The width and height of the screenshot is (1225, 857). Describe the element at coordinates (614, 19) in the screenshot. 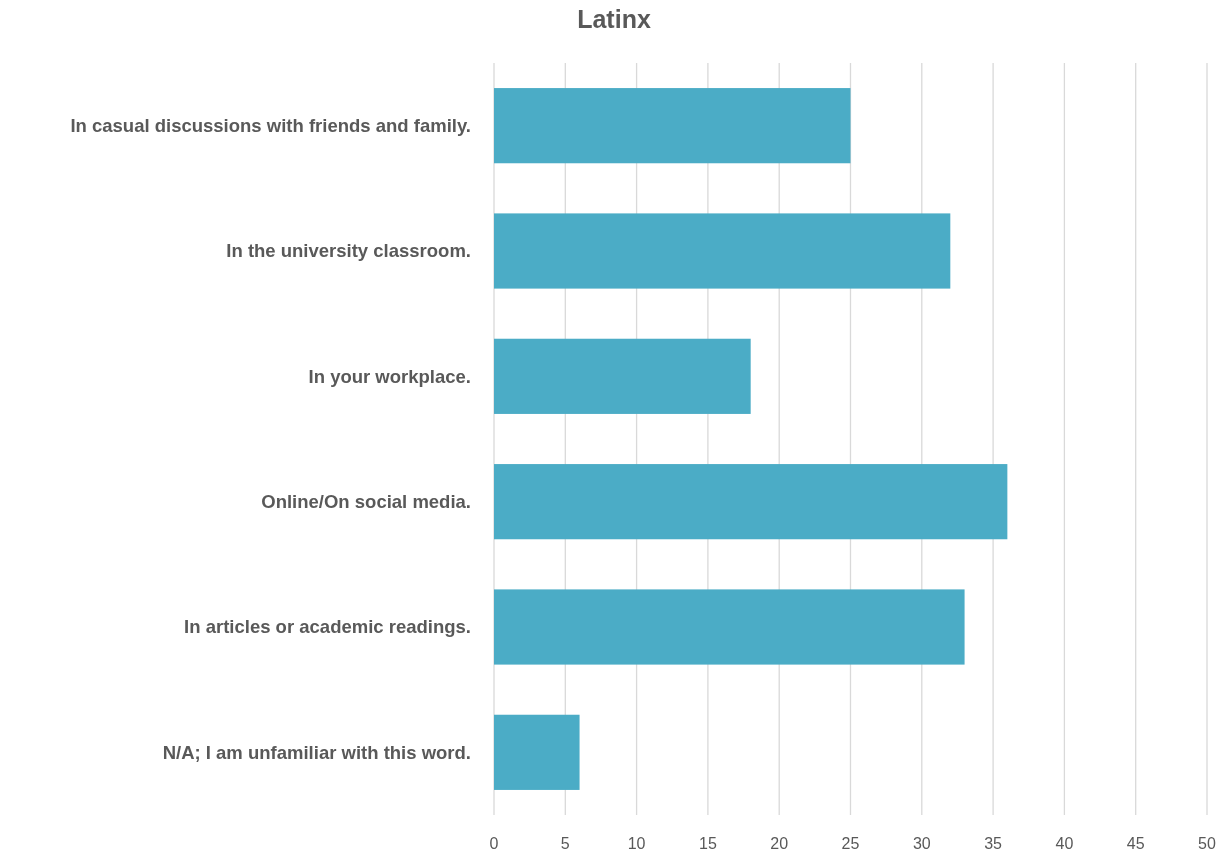

I see `chart-title: Latinx` at that location.